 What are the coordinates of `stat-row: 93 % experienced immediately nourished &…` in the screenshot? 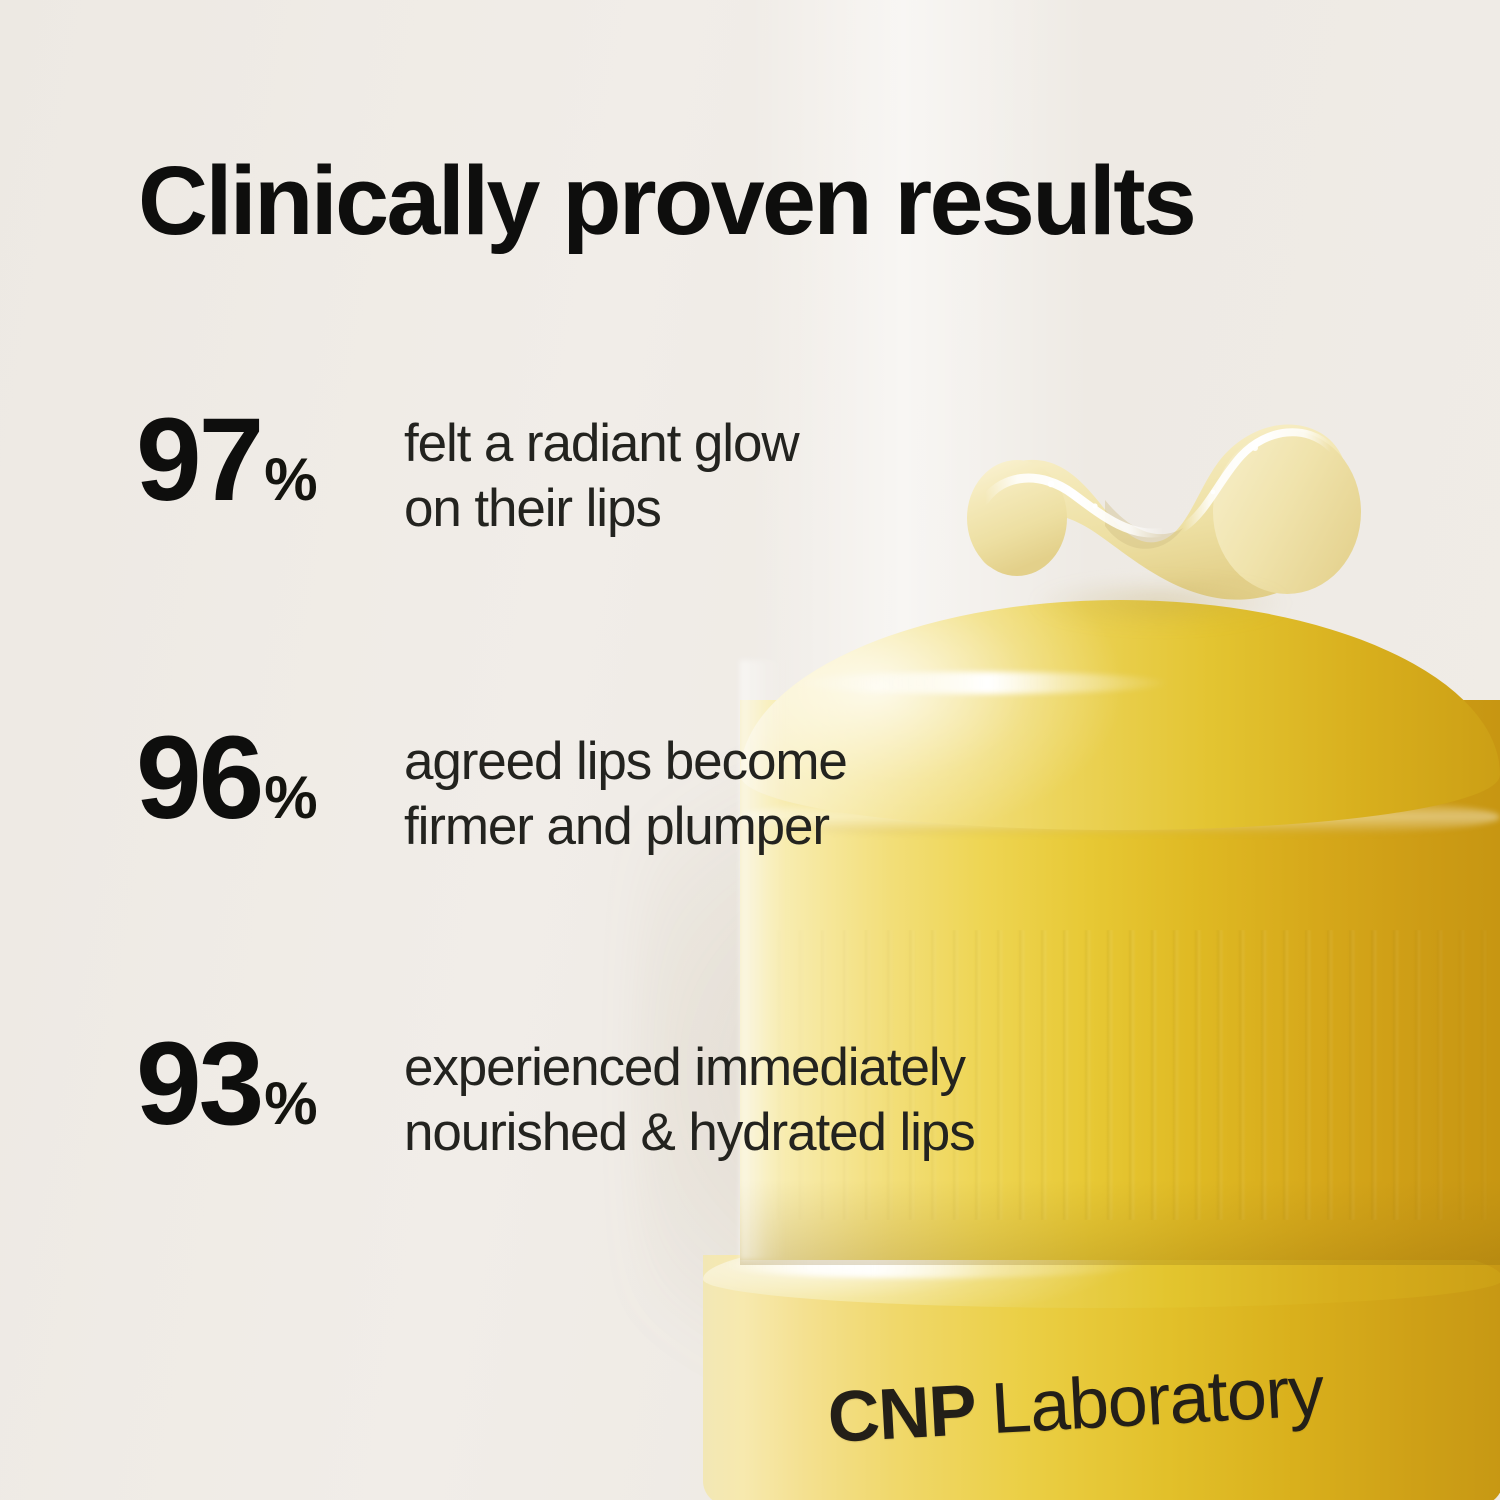 It's located at (556, 1091).